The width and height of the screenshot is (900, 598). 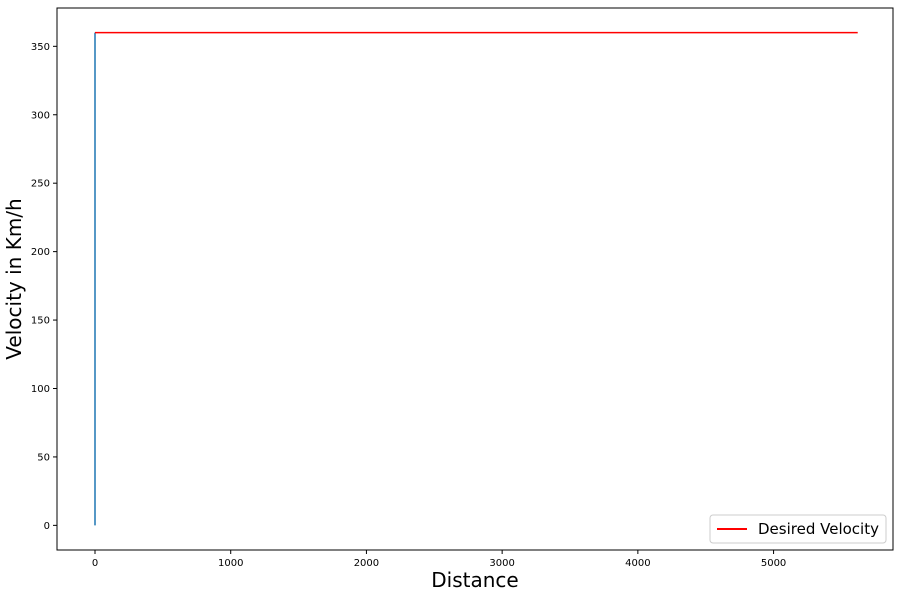 I want to click on legend-box, so click(x=798, y=529).